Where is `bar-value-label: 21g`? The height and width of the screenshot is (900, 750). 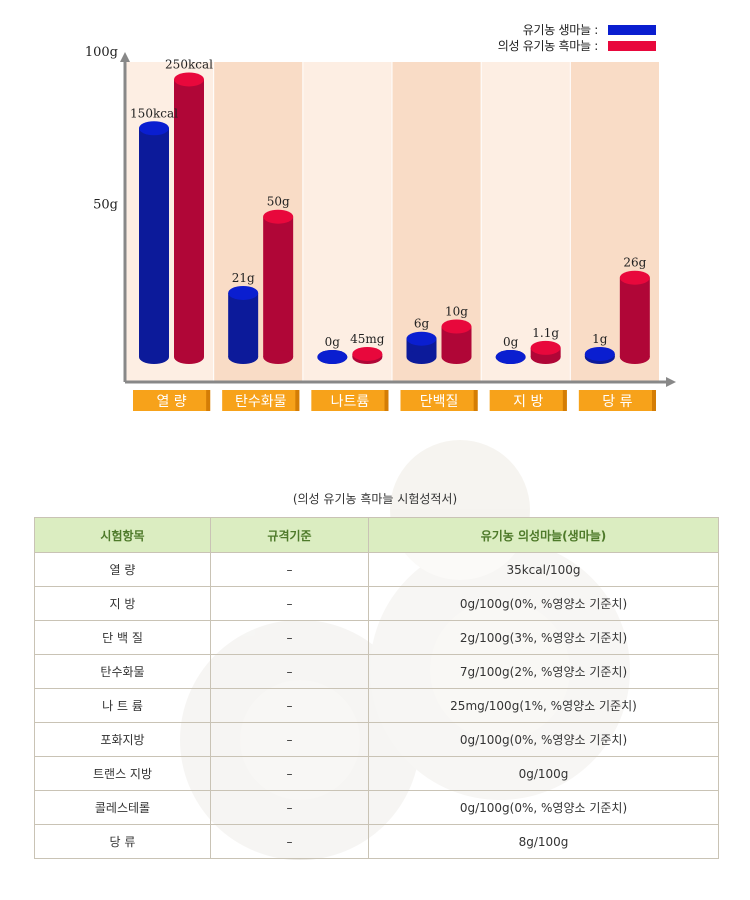 bar-value-label: 21g is located at coordinates (243, 278).